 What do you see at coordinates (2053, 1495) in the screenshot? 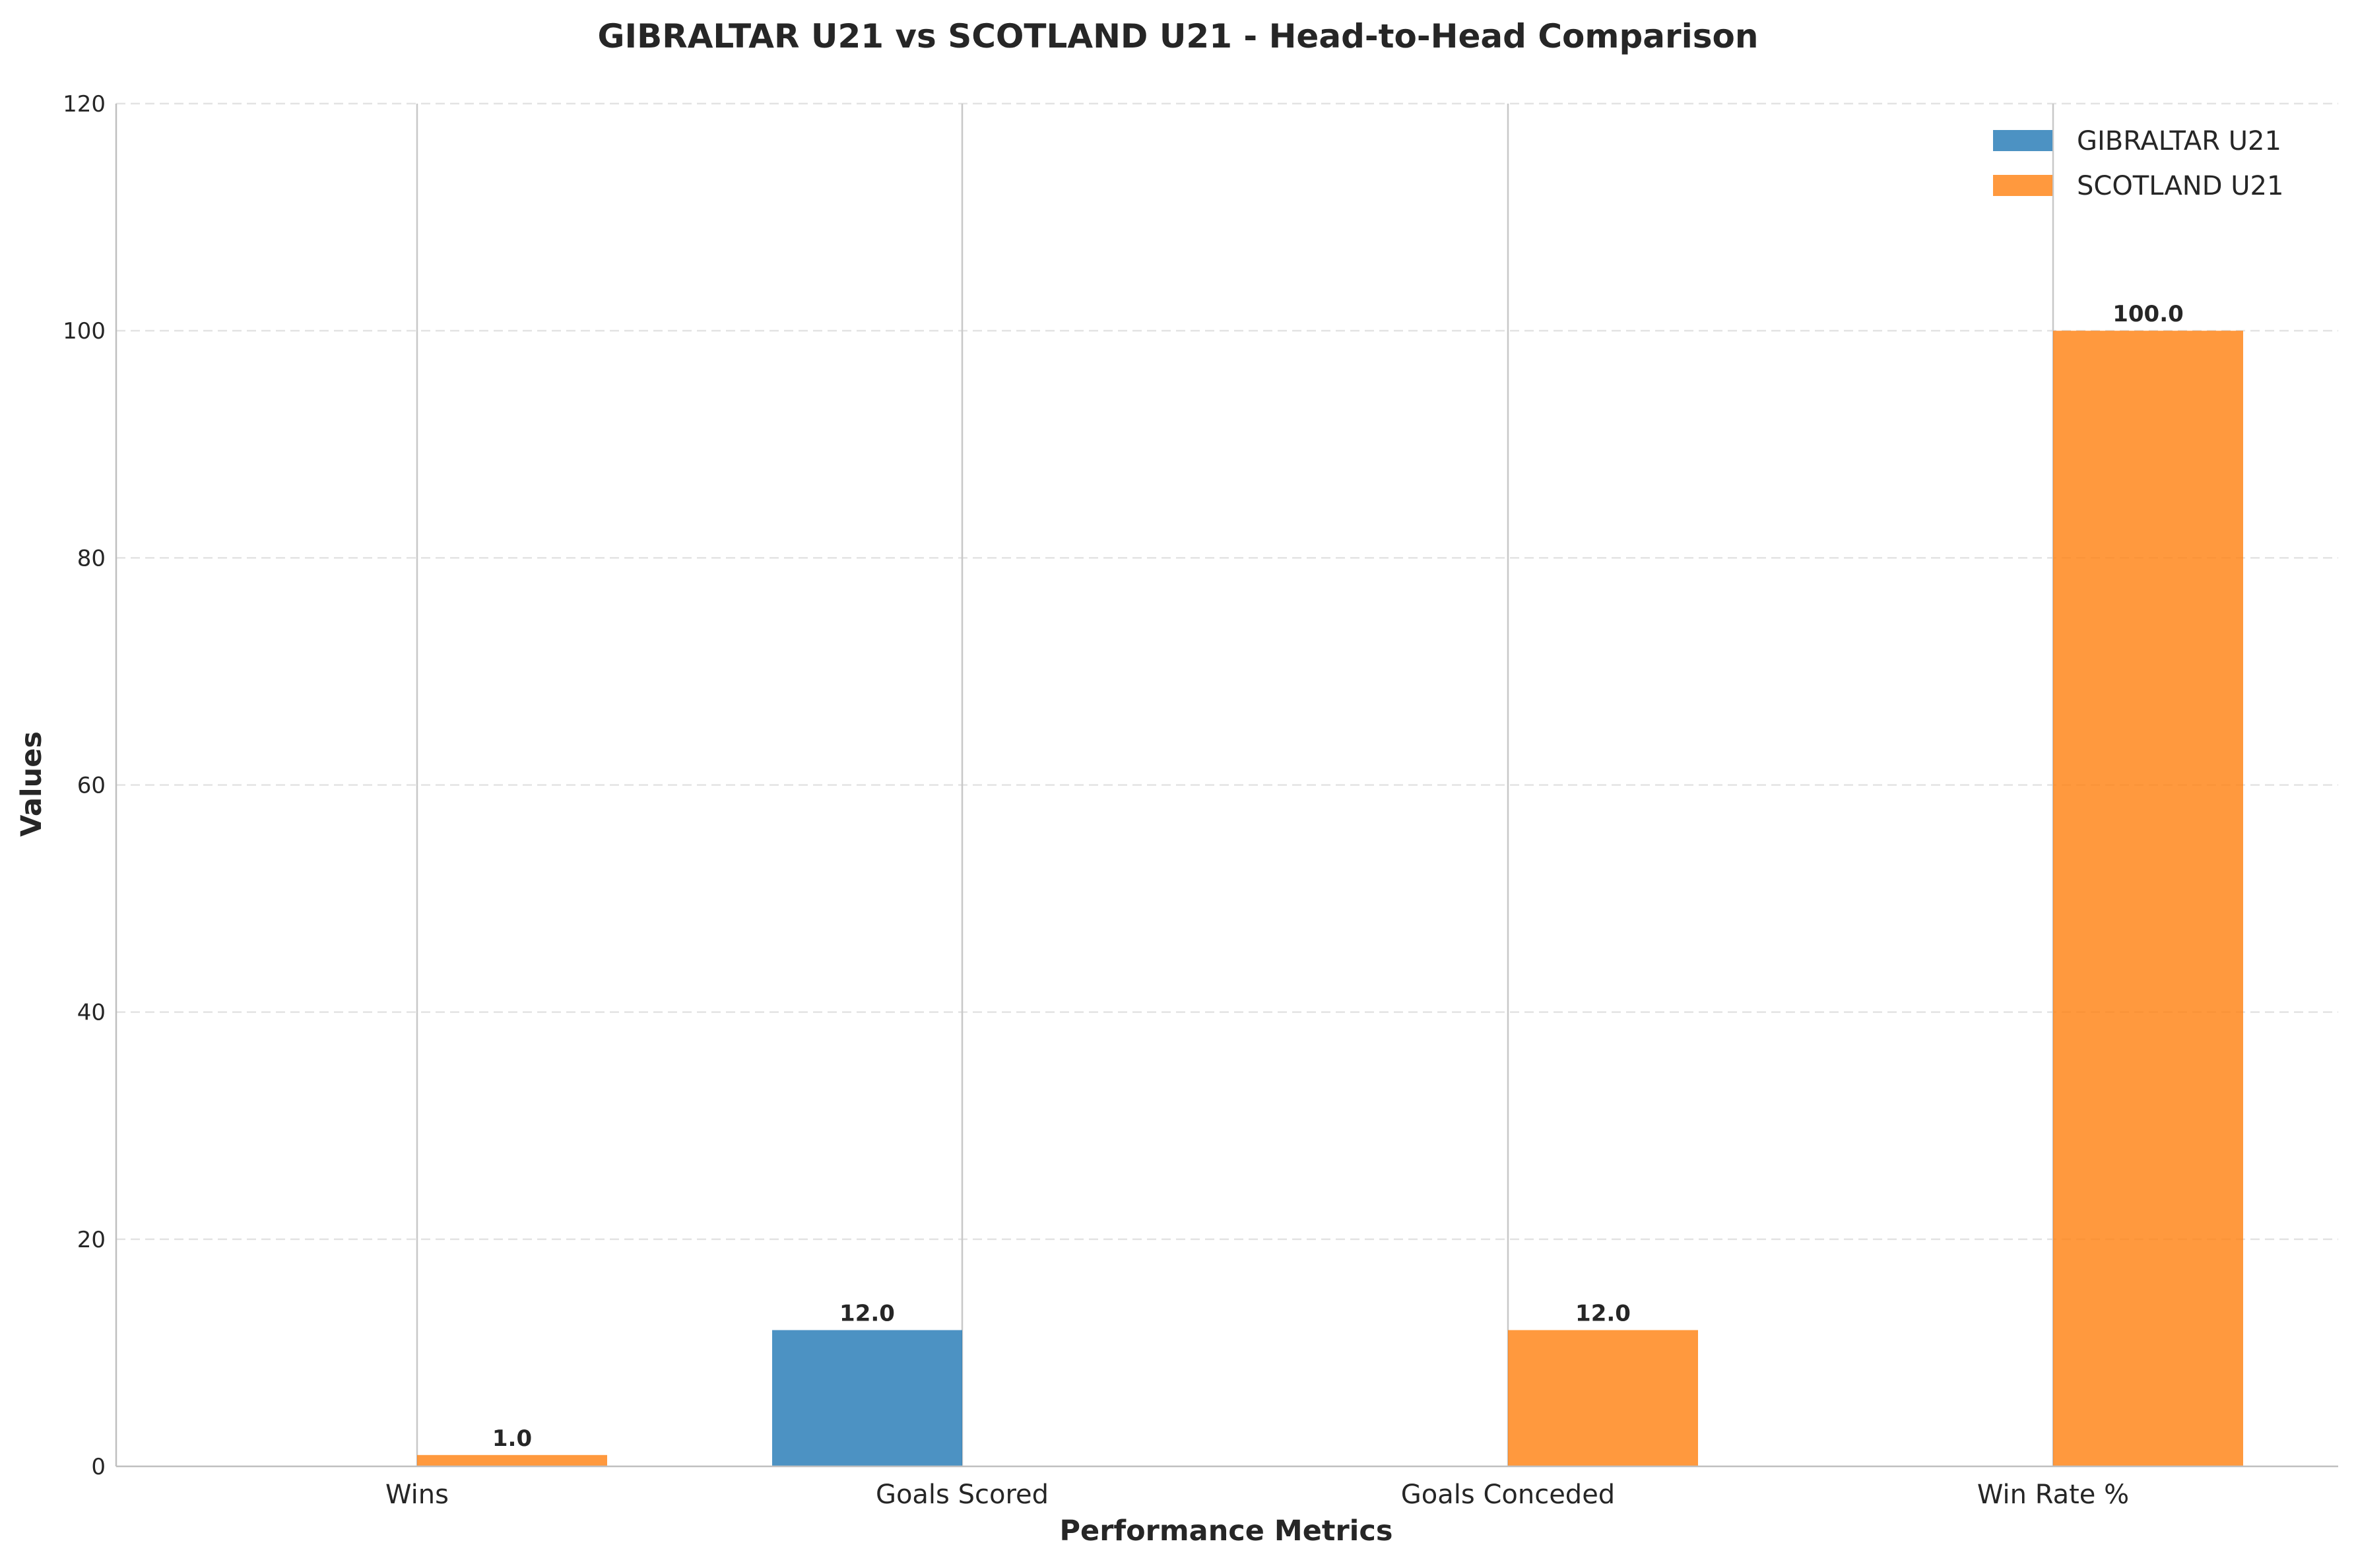
I see `x-tick-label: Win Rate %` at bounding box center [2053, 1495].